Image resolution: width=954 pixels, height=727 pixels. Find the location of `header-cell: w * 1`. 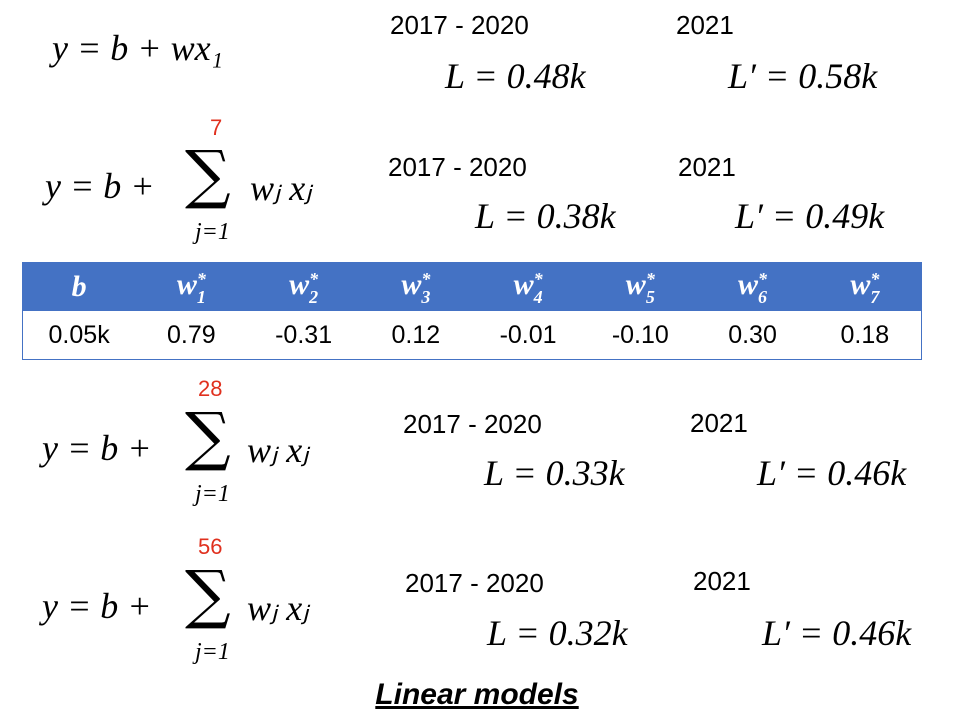

header-cell: w * 1 is located at coordinates (191, 286).